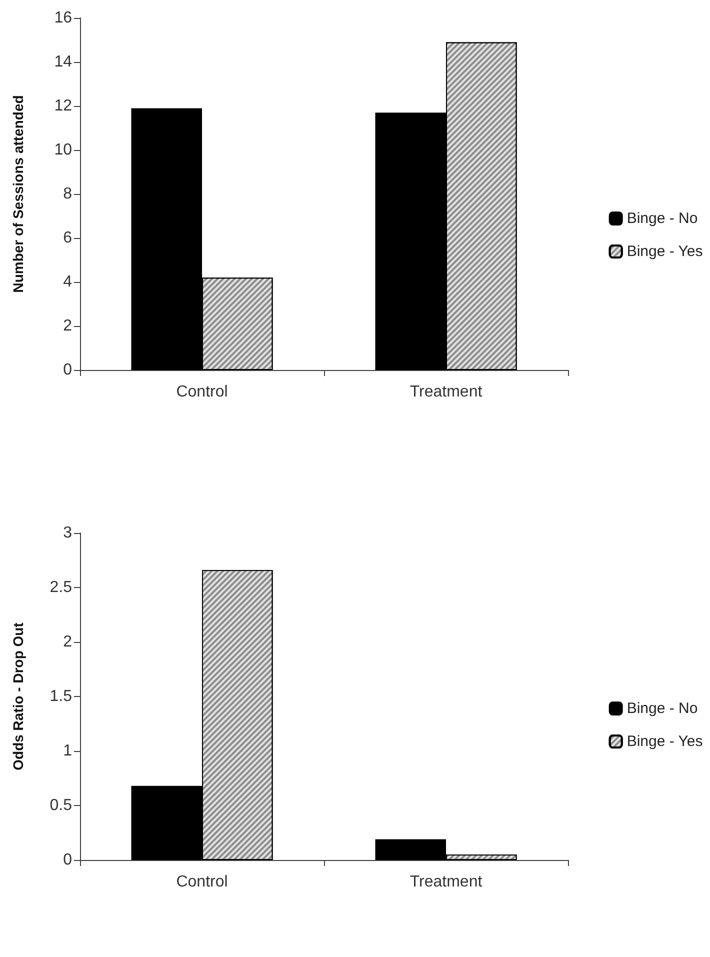 Image resolution: width=710 pixels, height=957 pixels. I want to click on y-axis-title: Odds Ratio - Drop Out, so click(18, 696).